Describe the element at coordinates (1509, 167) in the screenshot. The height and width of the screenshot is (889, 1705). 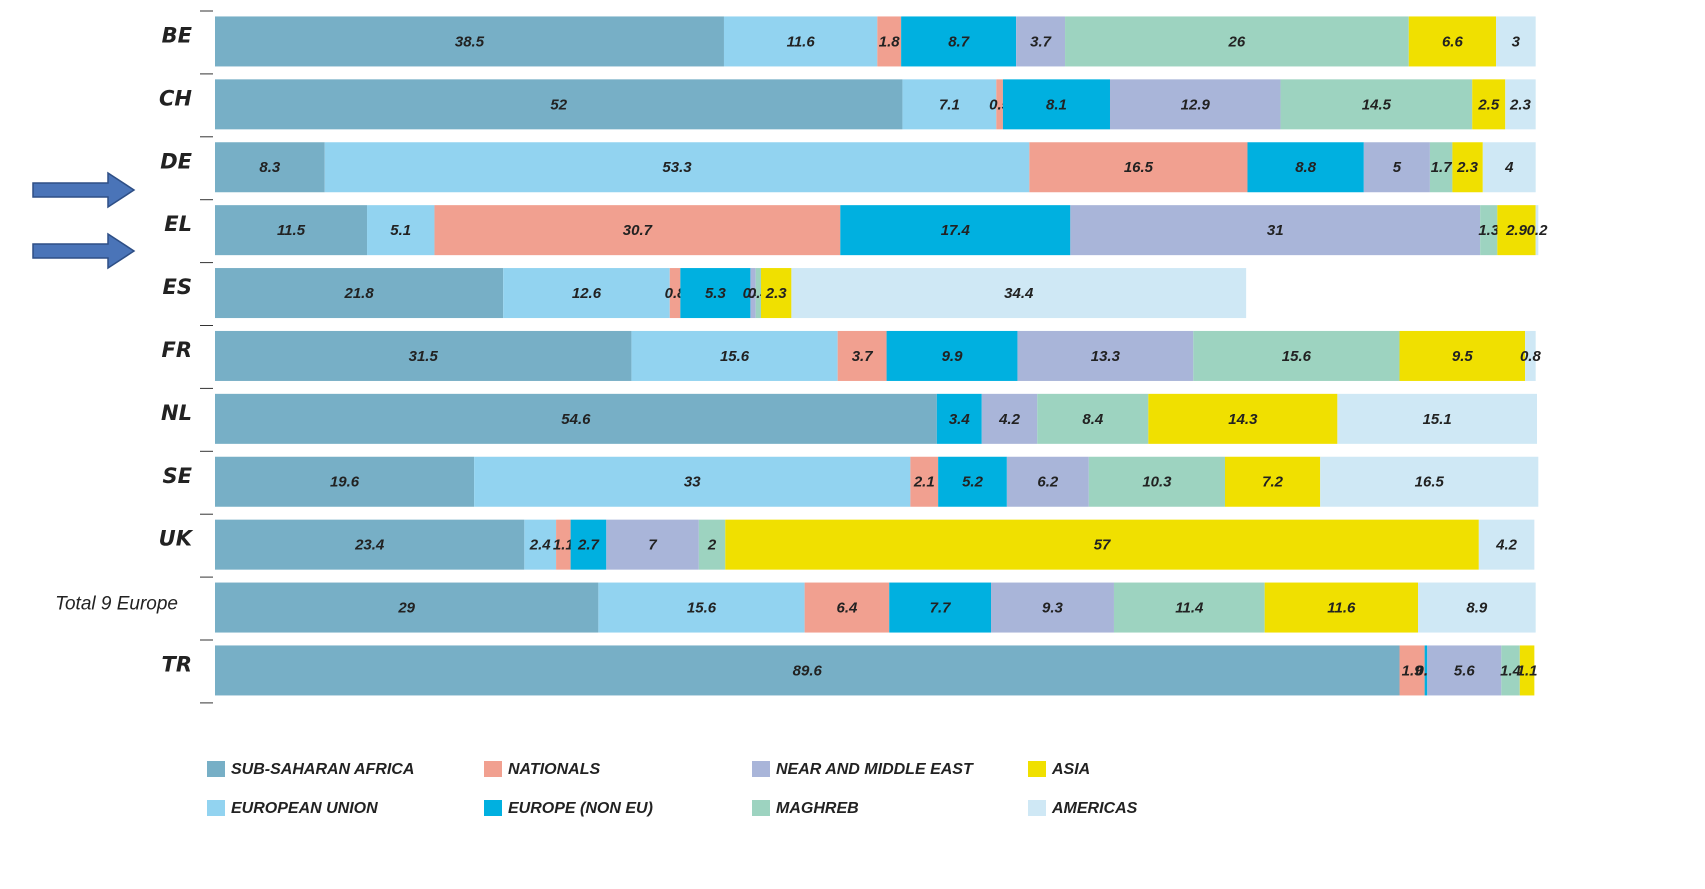
I see `value-label: 4` at that location.